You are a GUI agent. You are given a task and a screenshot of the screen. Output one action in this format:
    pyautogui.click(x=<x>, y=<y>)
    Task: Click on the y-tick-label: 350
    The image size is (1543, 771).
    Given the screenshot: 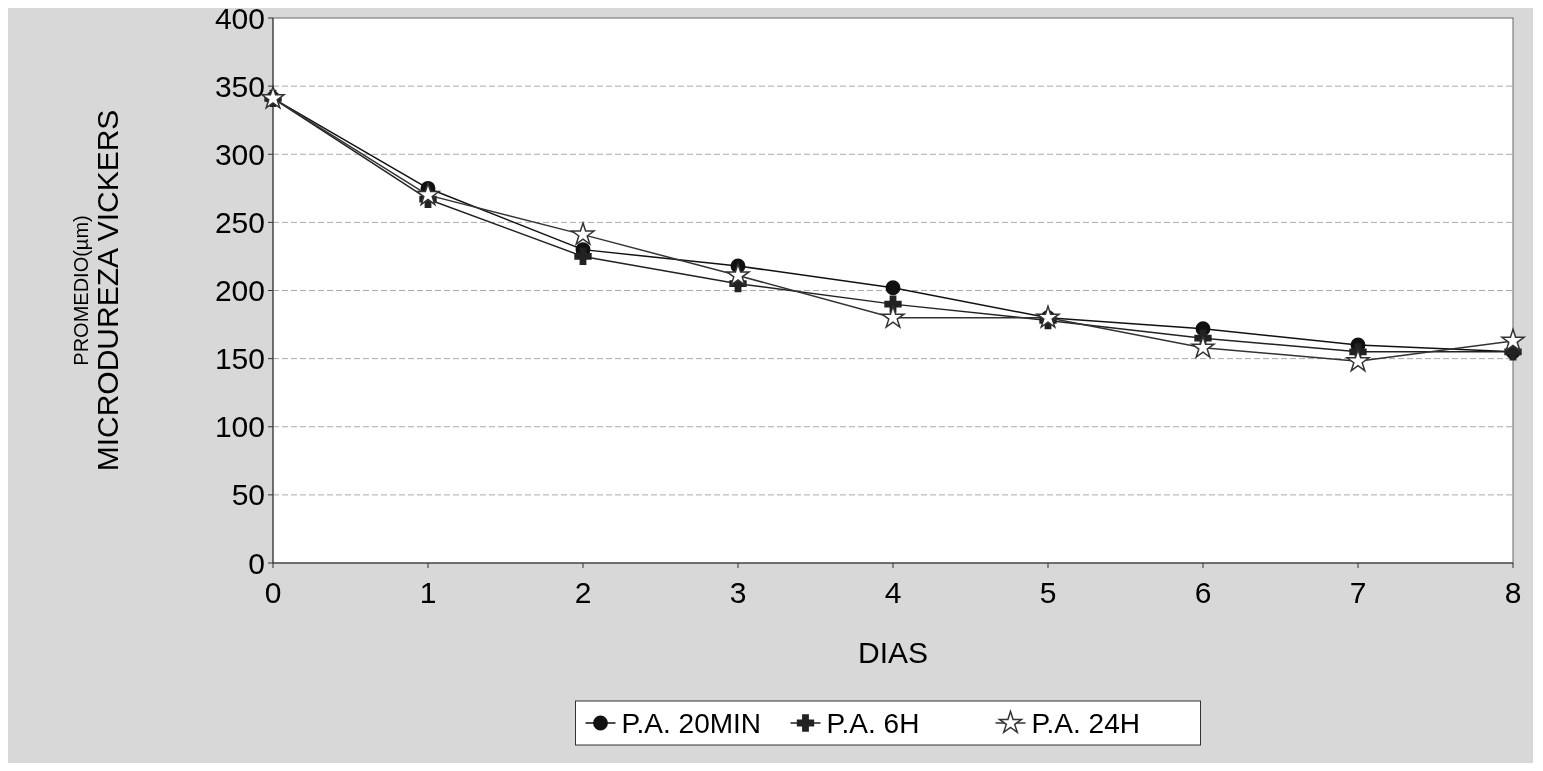 What is the action you would take?
    pyautogui.click(x=239, y=86)
    